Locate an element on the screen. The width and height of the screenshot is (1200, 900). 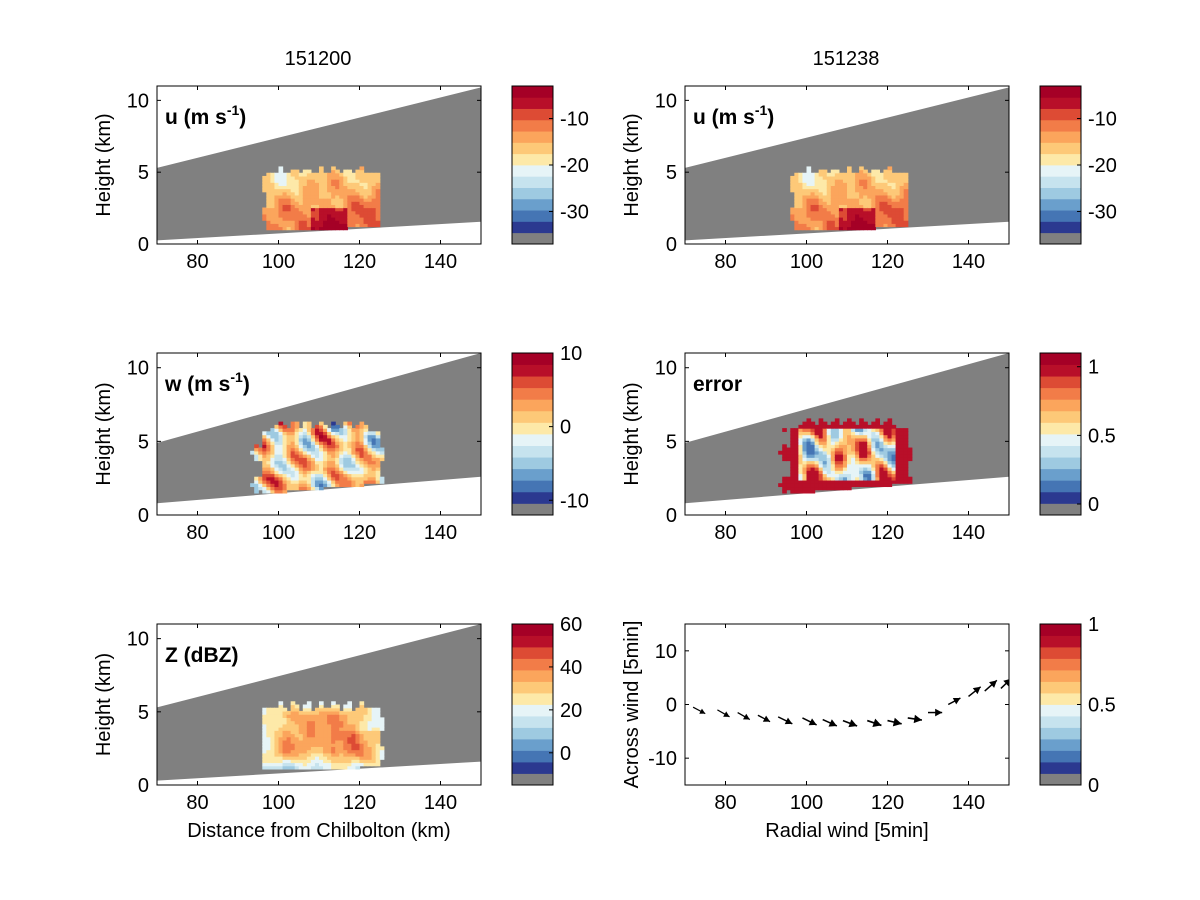
wind-arrow is located at coordinates (1004, 684).